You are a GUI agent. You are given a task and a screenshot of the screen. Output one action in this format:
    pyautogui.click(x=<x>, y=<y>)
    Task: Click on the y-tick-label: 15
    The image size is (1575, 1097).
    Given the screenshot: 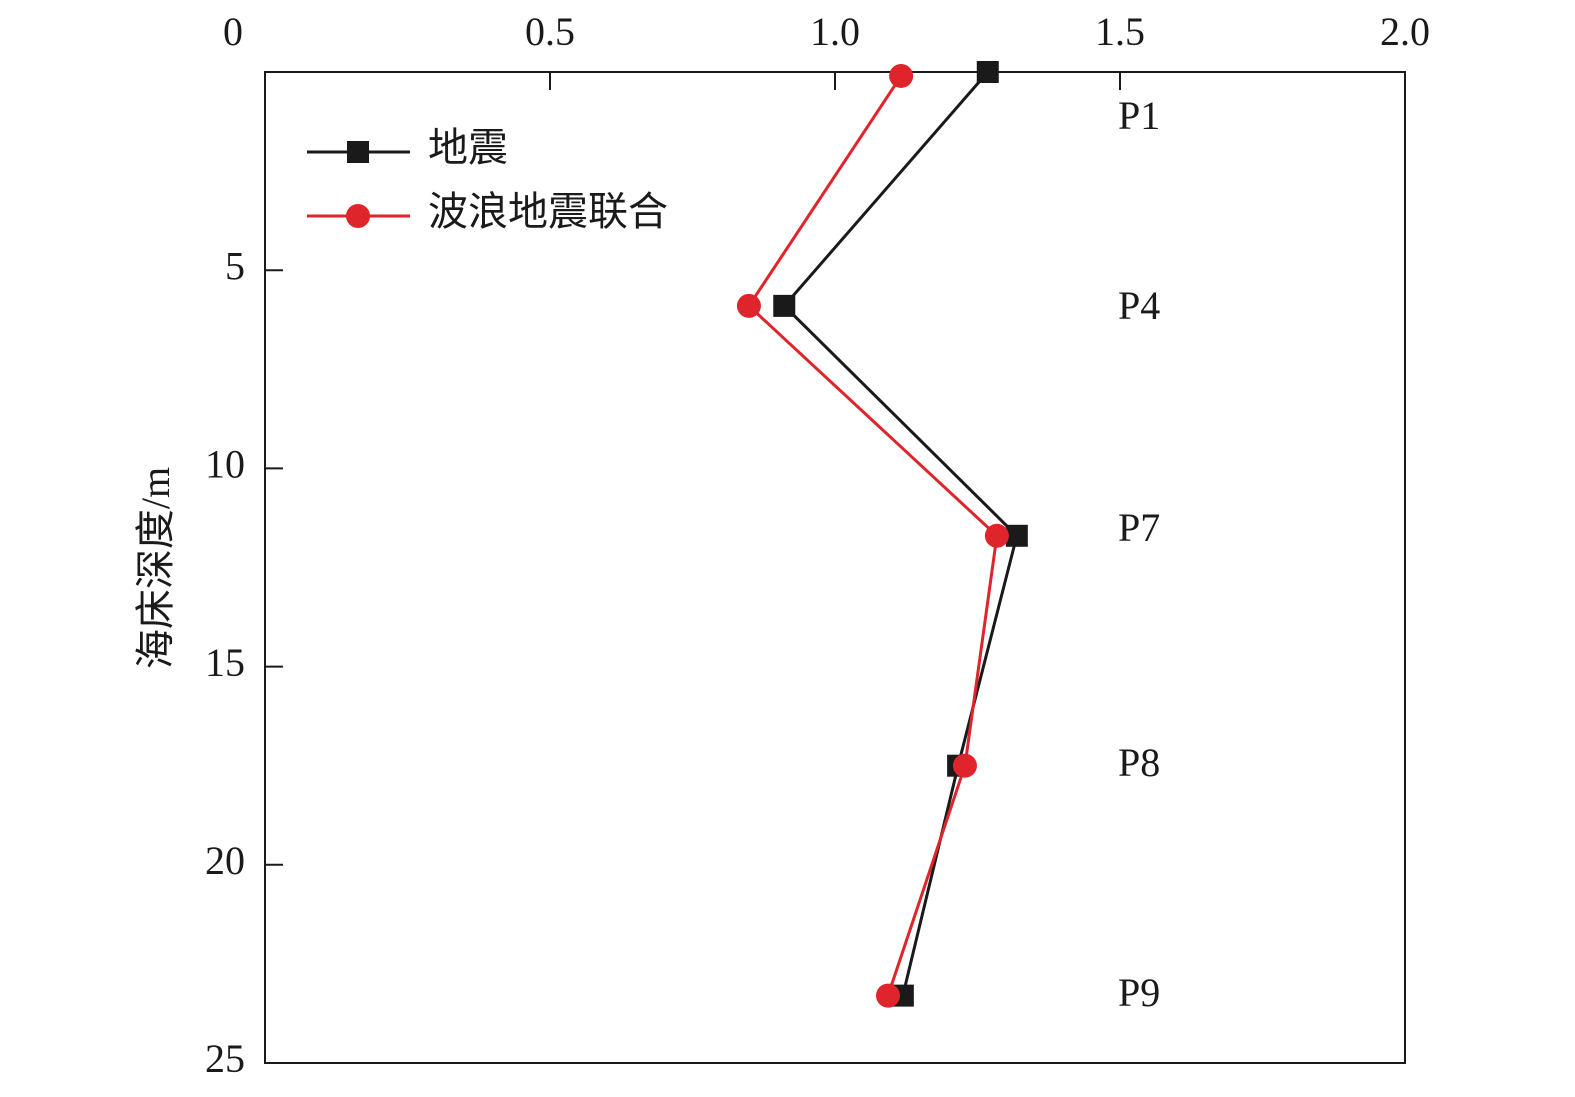 What is the action you would take?
    pyautogui.click(x=225, y=662)
    